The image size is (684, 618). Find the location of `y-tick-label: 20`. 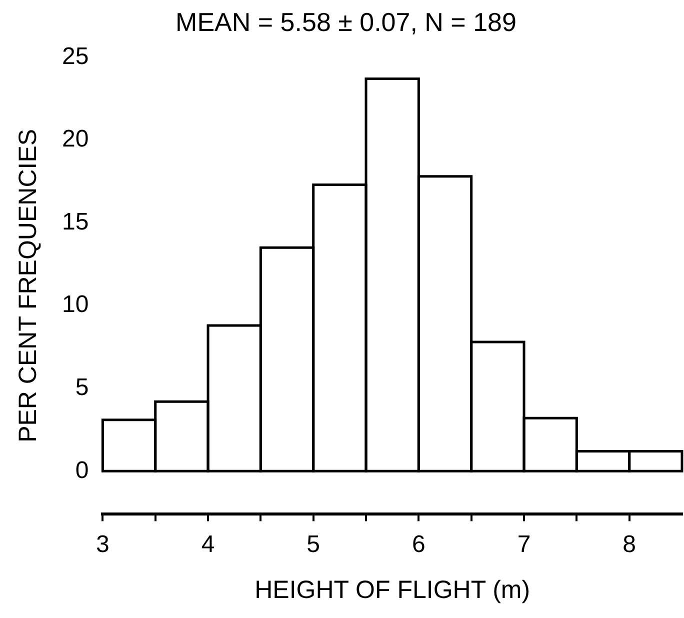

y-tick-label: 20 is located at coordinates (75, 139).